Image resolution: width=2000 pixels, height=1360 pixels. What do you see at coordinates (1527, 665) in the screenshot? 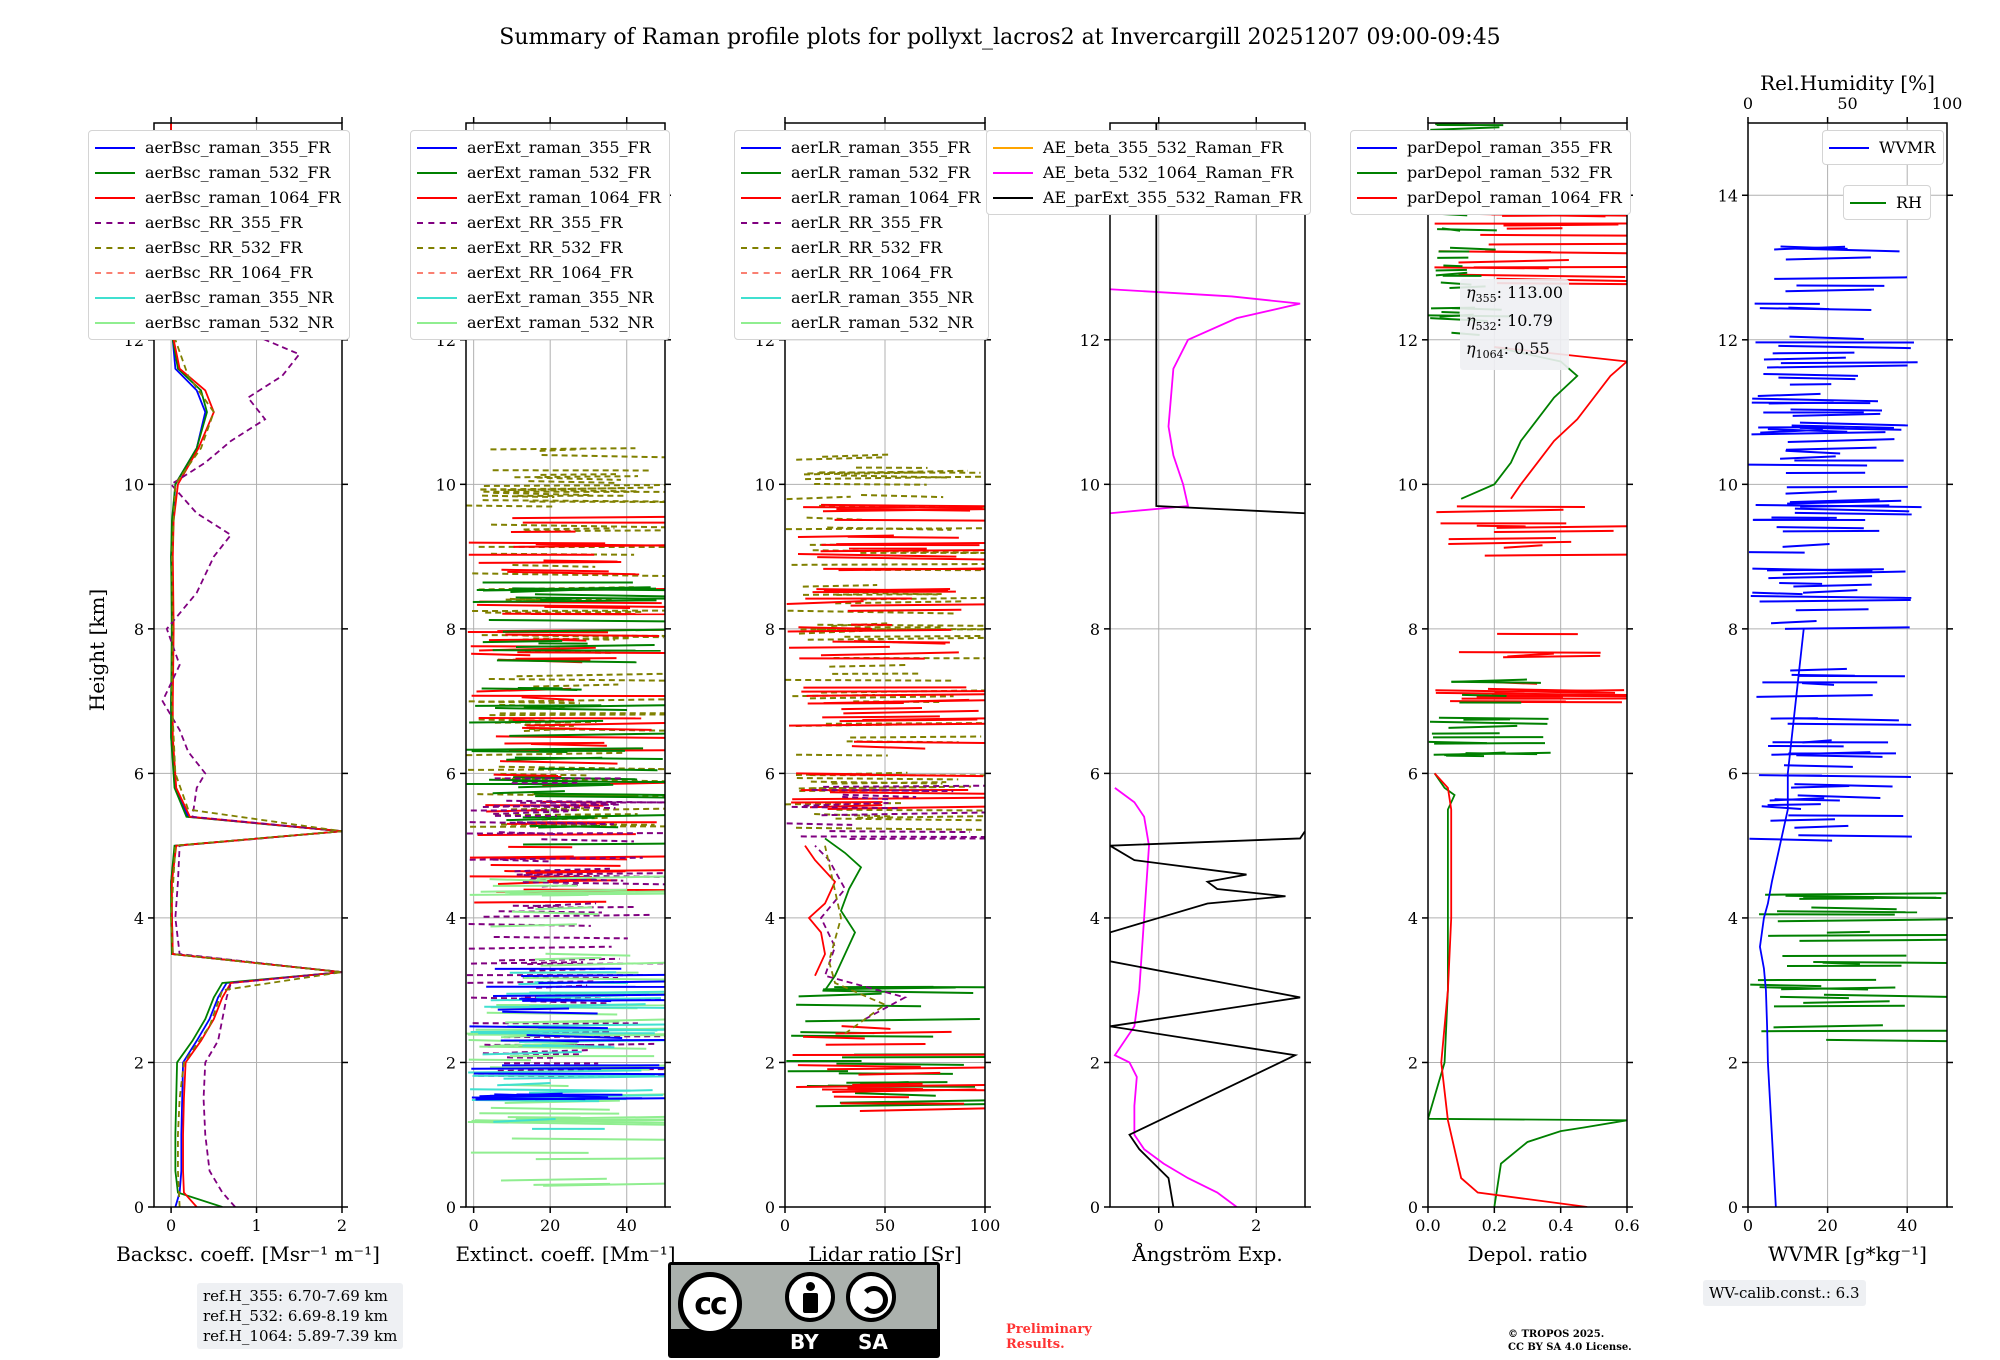
I see `panel-frame` at bounding box center [1527, 665].